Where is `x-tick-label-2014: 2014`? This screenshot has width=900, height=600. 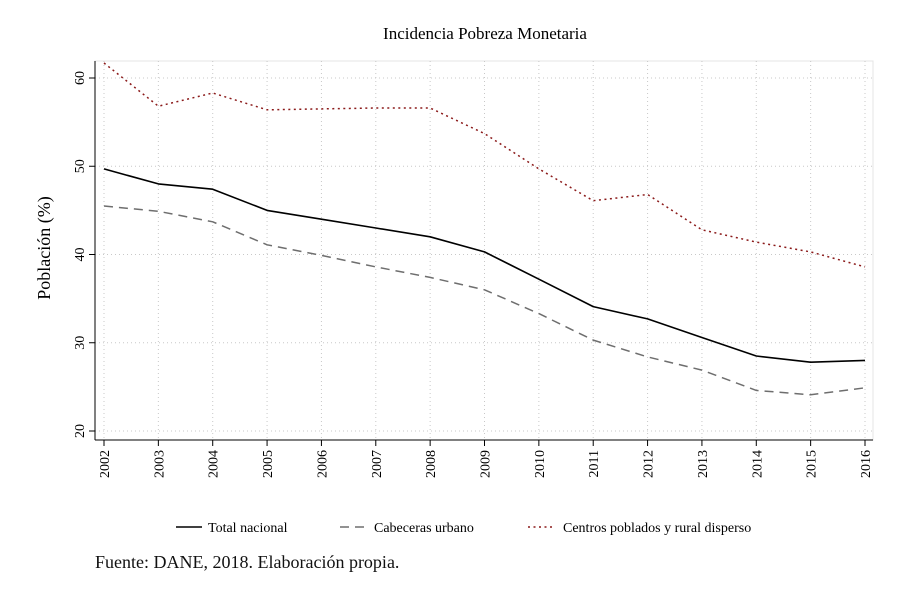
x-tick-label-2014: 2014 is located at coordinates (757, 464).